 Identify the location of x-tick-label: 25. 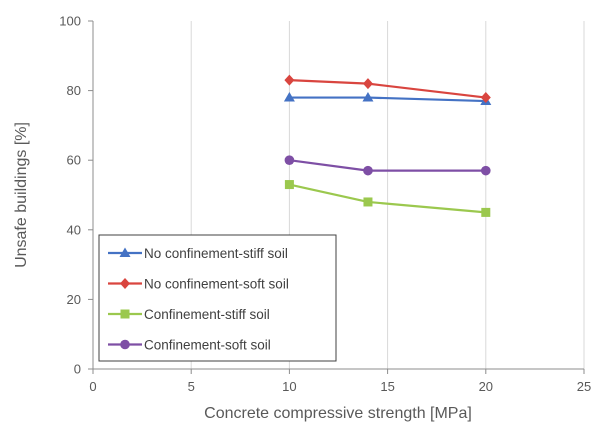
(584, 386).